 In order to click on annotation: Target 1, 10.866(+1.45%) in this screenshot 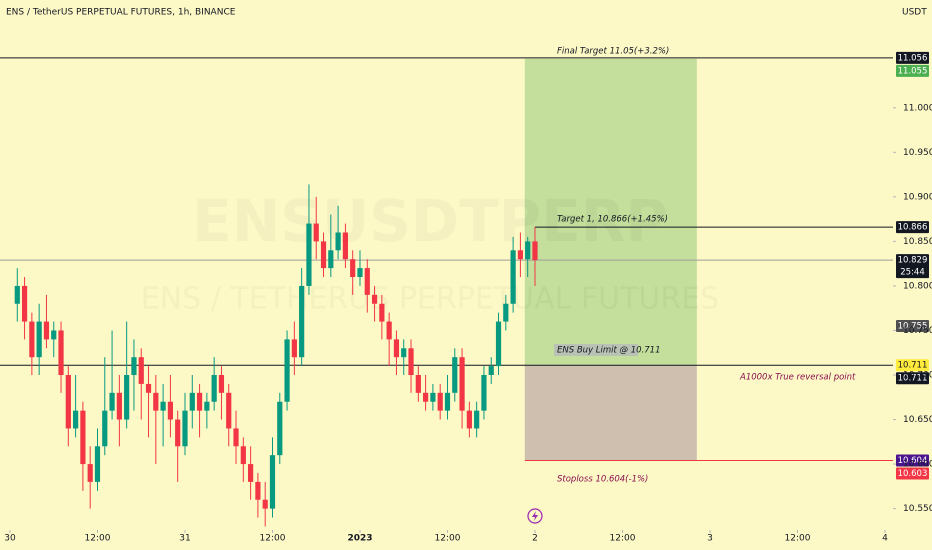, I will do `click(612, 220)`.